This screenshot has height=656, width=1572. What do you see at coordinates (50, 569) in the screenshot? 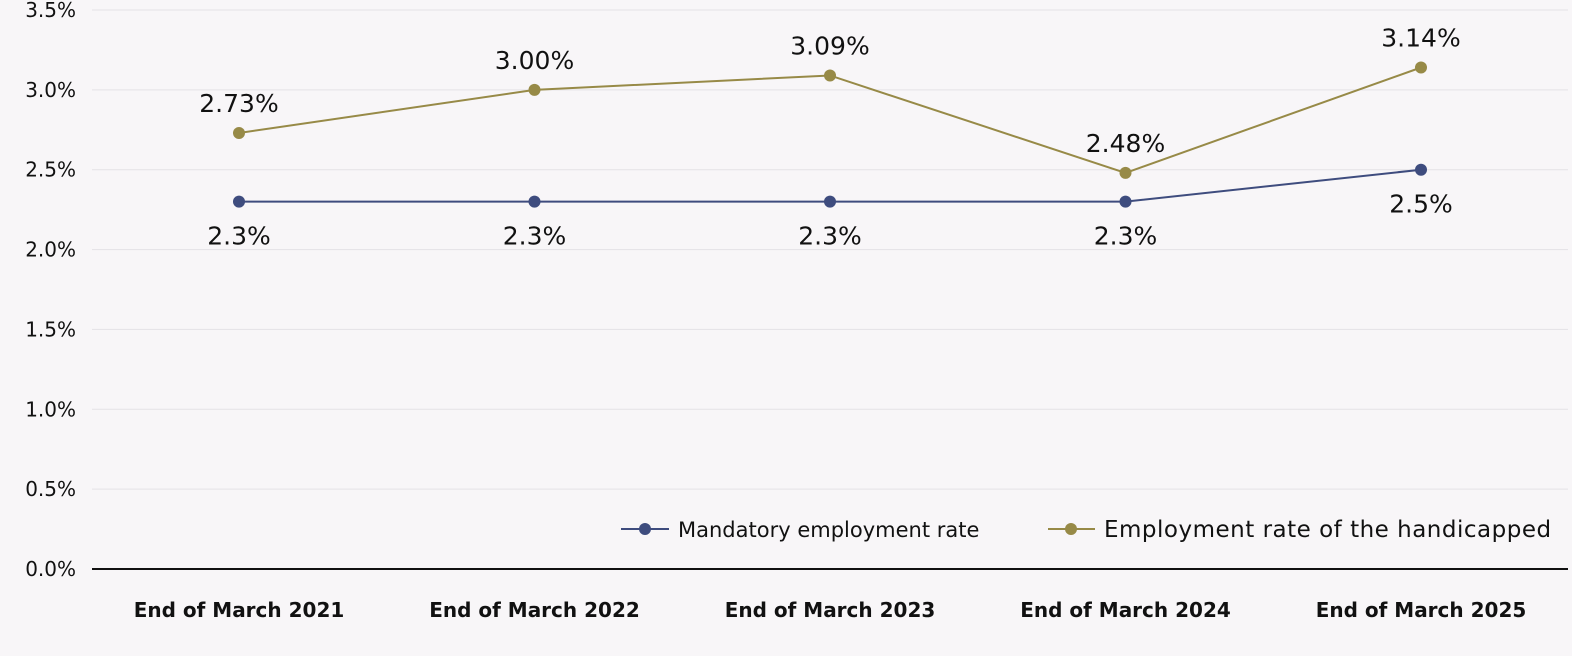
I see `y-tick-label: 0.0%` at bounding box center [50, 569].